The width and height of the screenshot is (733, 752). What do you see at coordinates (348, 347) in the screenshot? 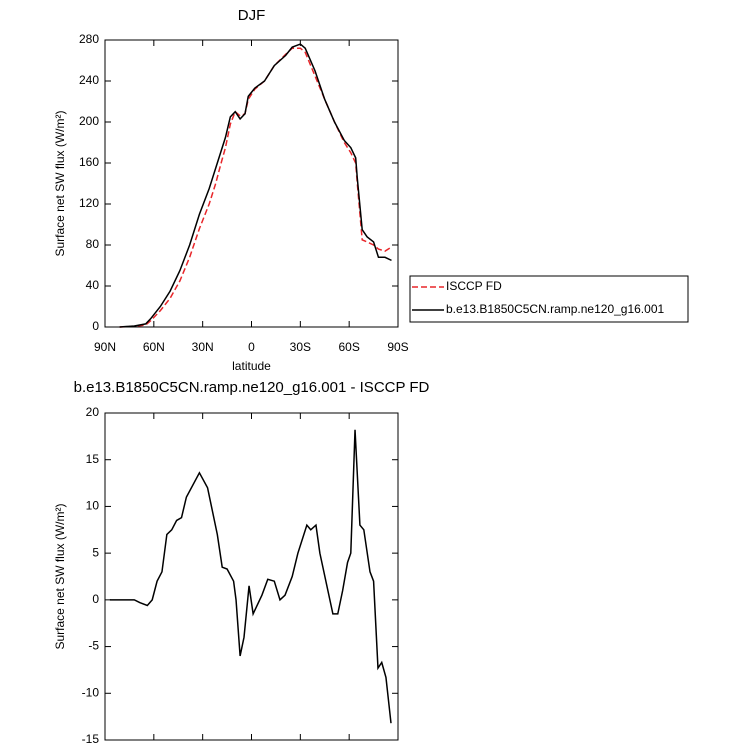
I see `x-tick-label: 60S` at bounding box center [348, 347].